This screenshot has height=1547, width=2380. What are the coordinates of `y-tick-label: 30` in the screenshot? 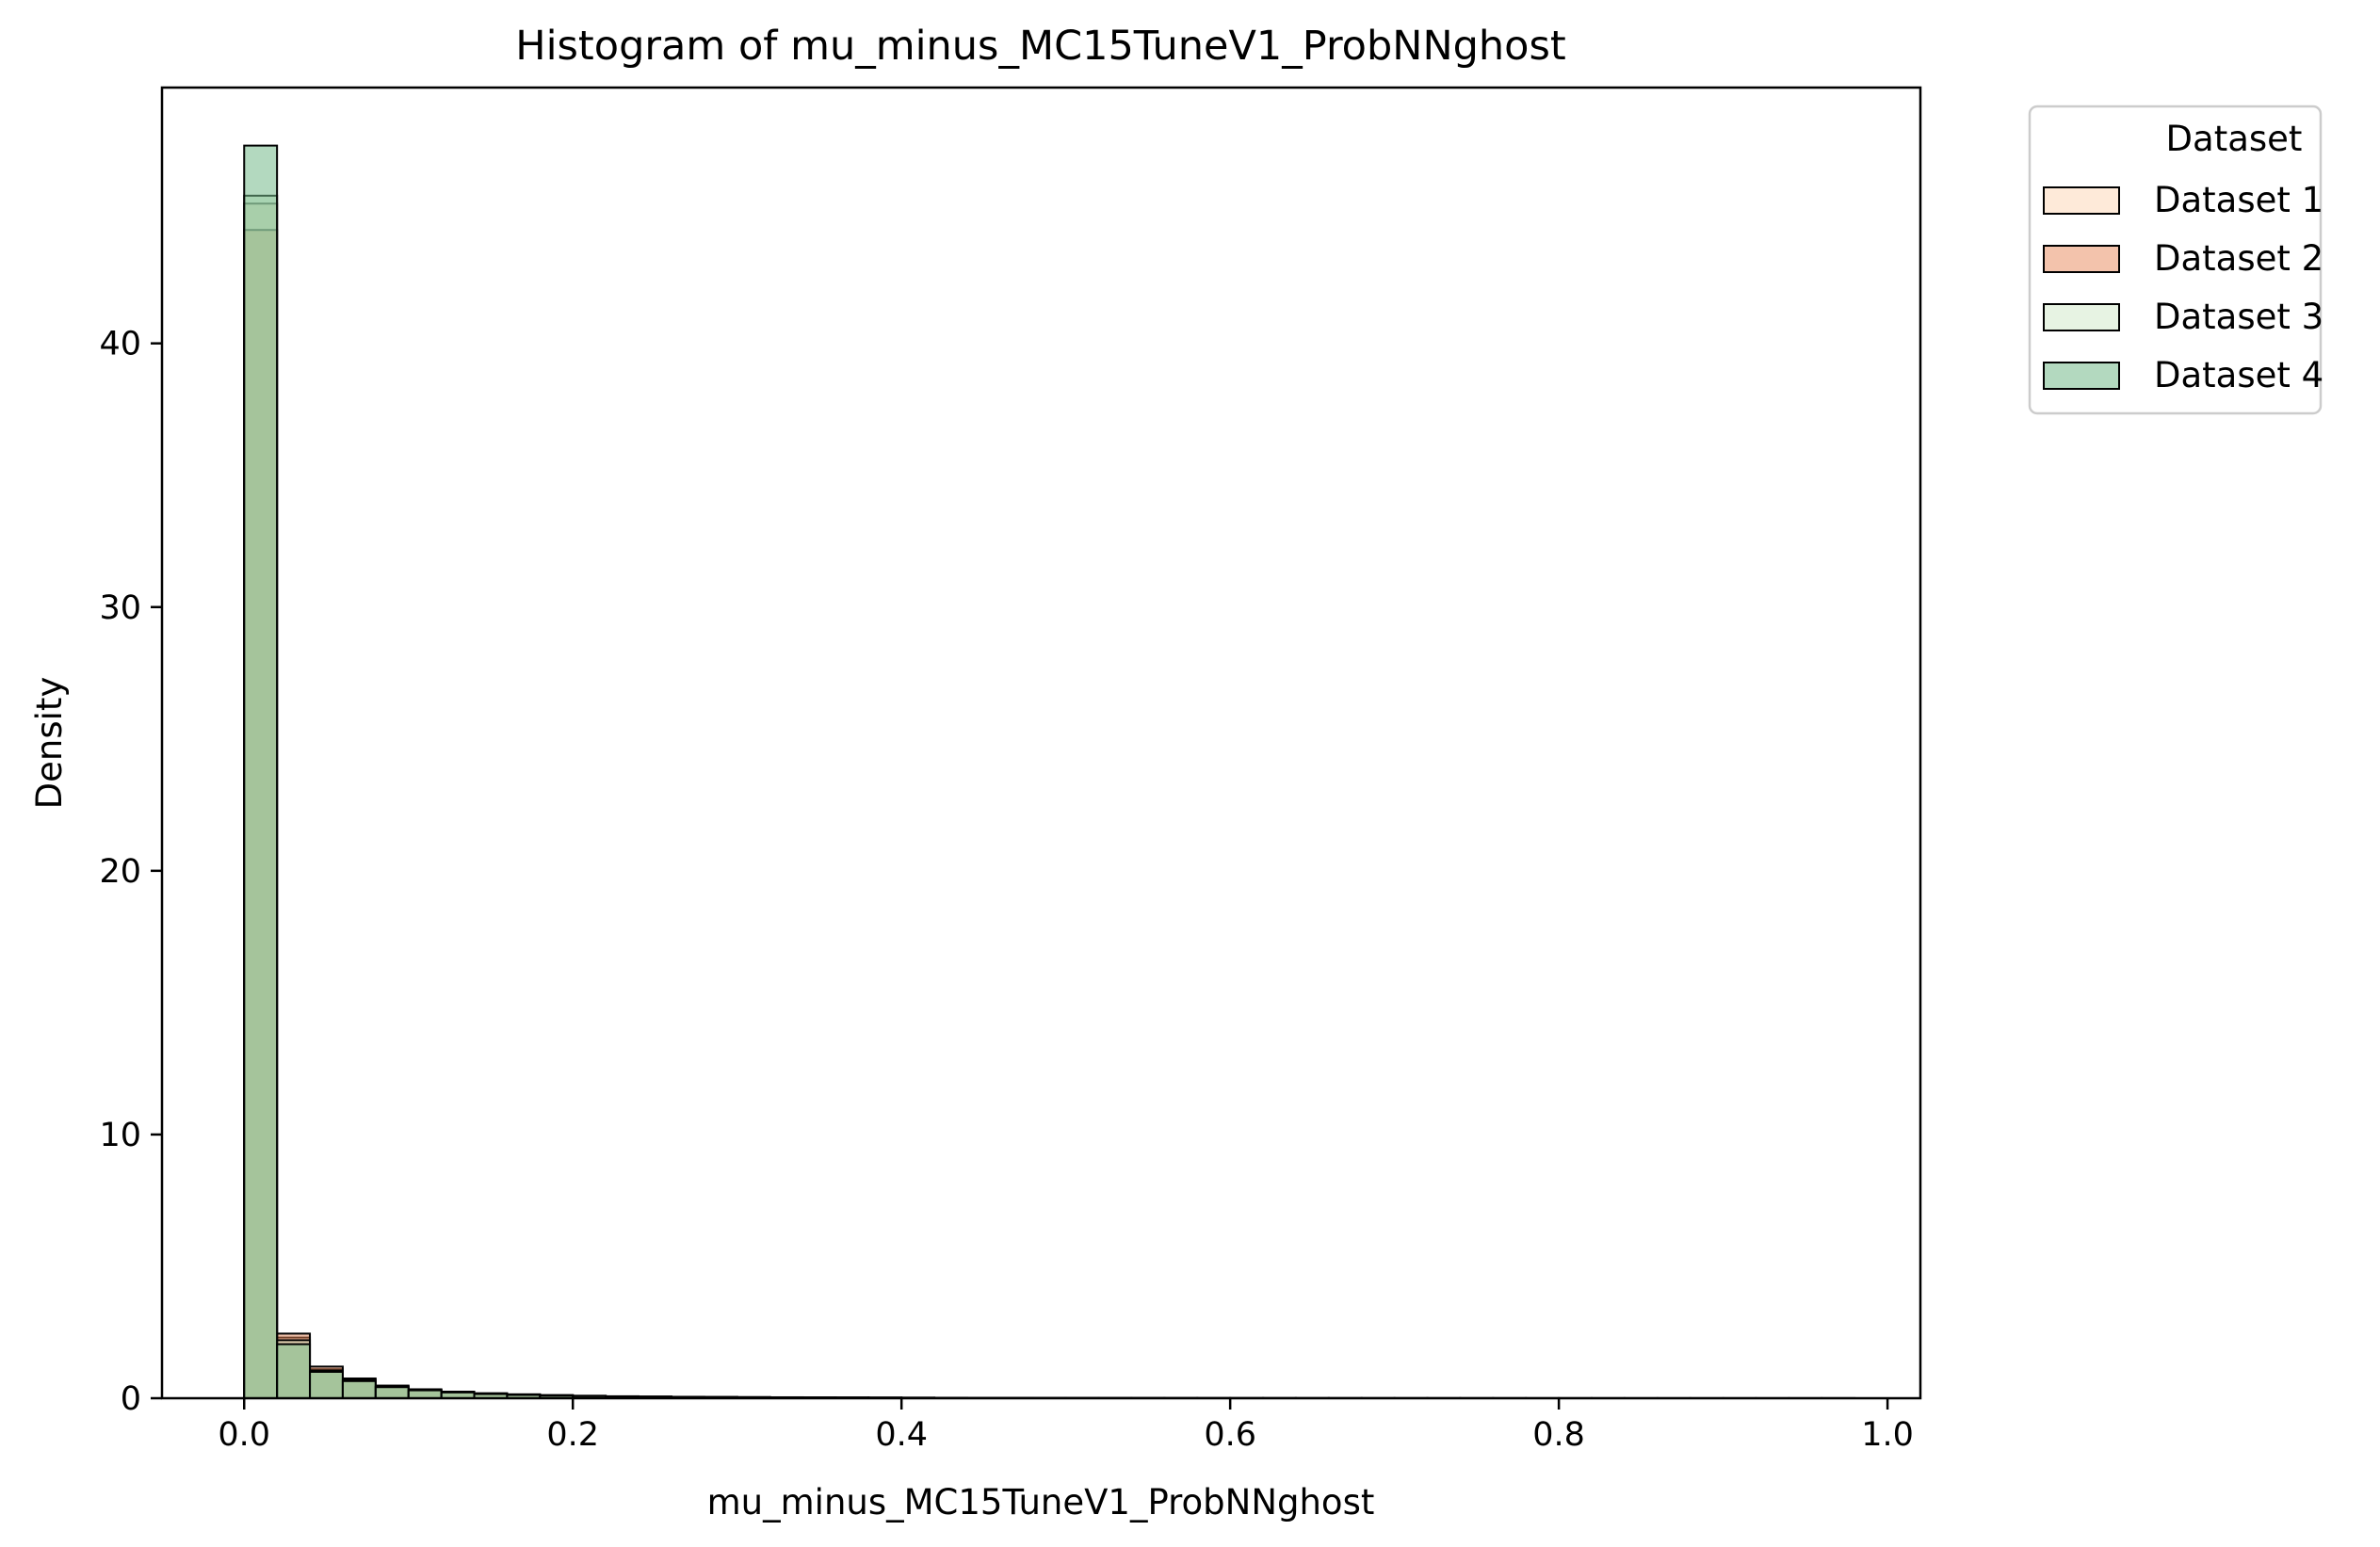 It's located at (120, 608).